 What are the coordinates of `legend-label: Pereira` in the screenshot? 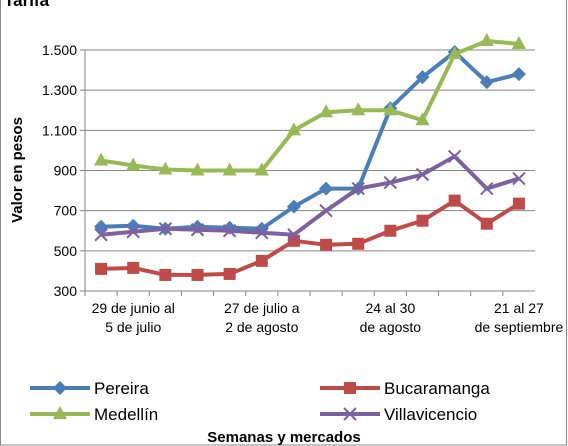 It's located at (121, 388).